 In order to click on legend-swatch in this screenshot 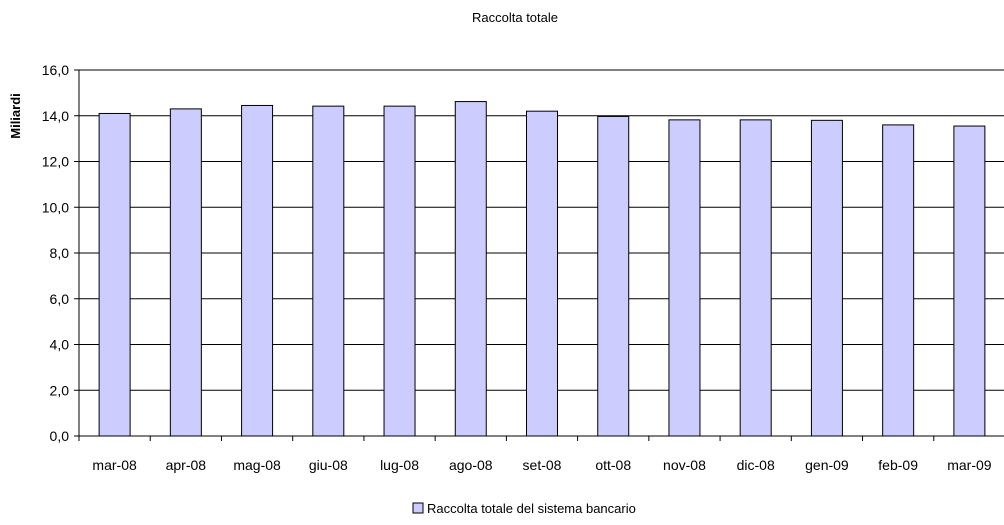, I will do `click(418, 508)`.